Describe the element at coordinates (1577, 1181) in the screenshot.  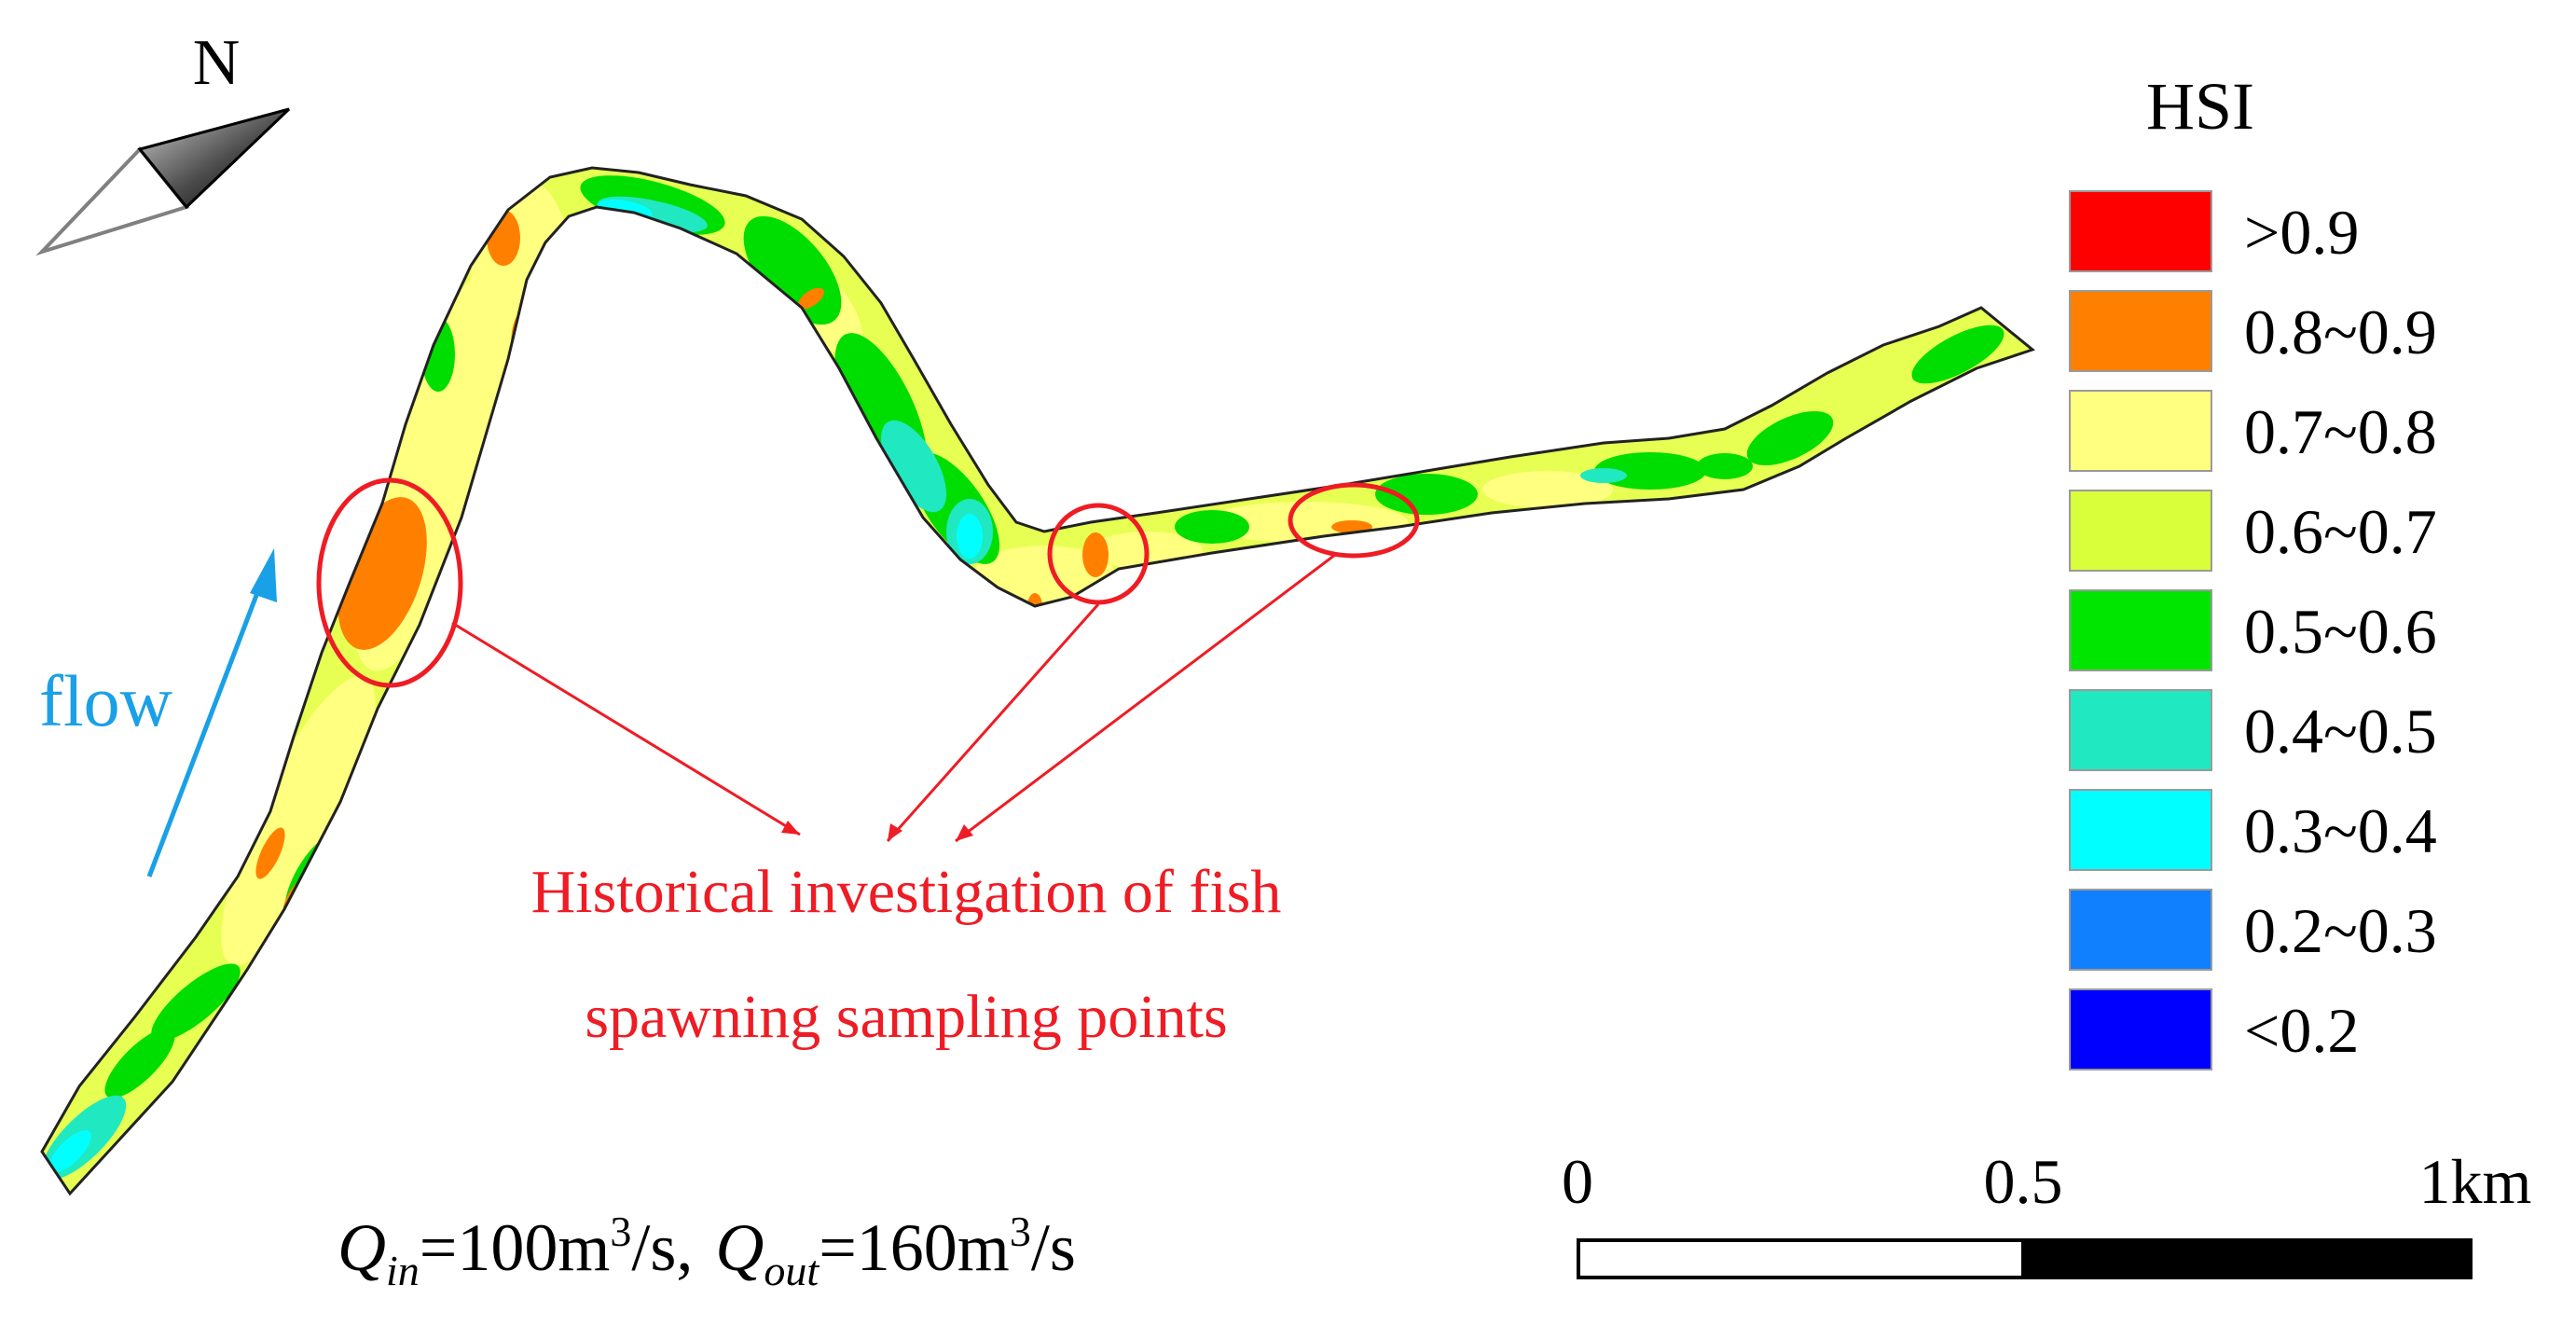
I see `scale-tick-0: 0` at that location.